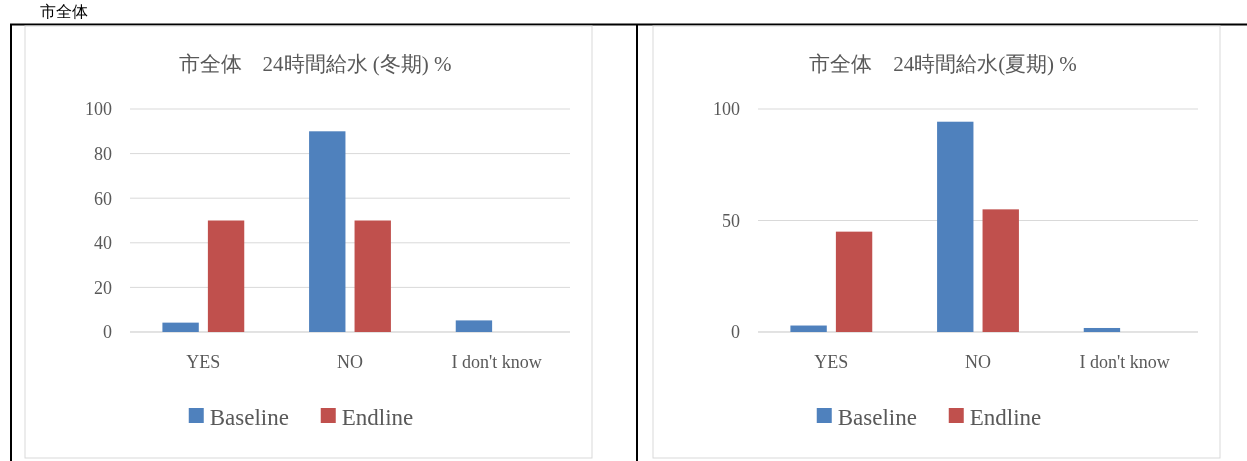 Image resolution: width=1247 pixels, height=461 pixels. What do you see at coordinates (64, 11) in the screenshot?
I see `text: 市全体` at bounding box center [64, 11].